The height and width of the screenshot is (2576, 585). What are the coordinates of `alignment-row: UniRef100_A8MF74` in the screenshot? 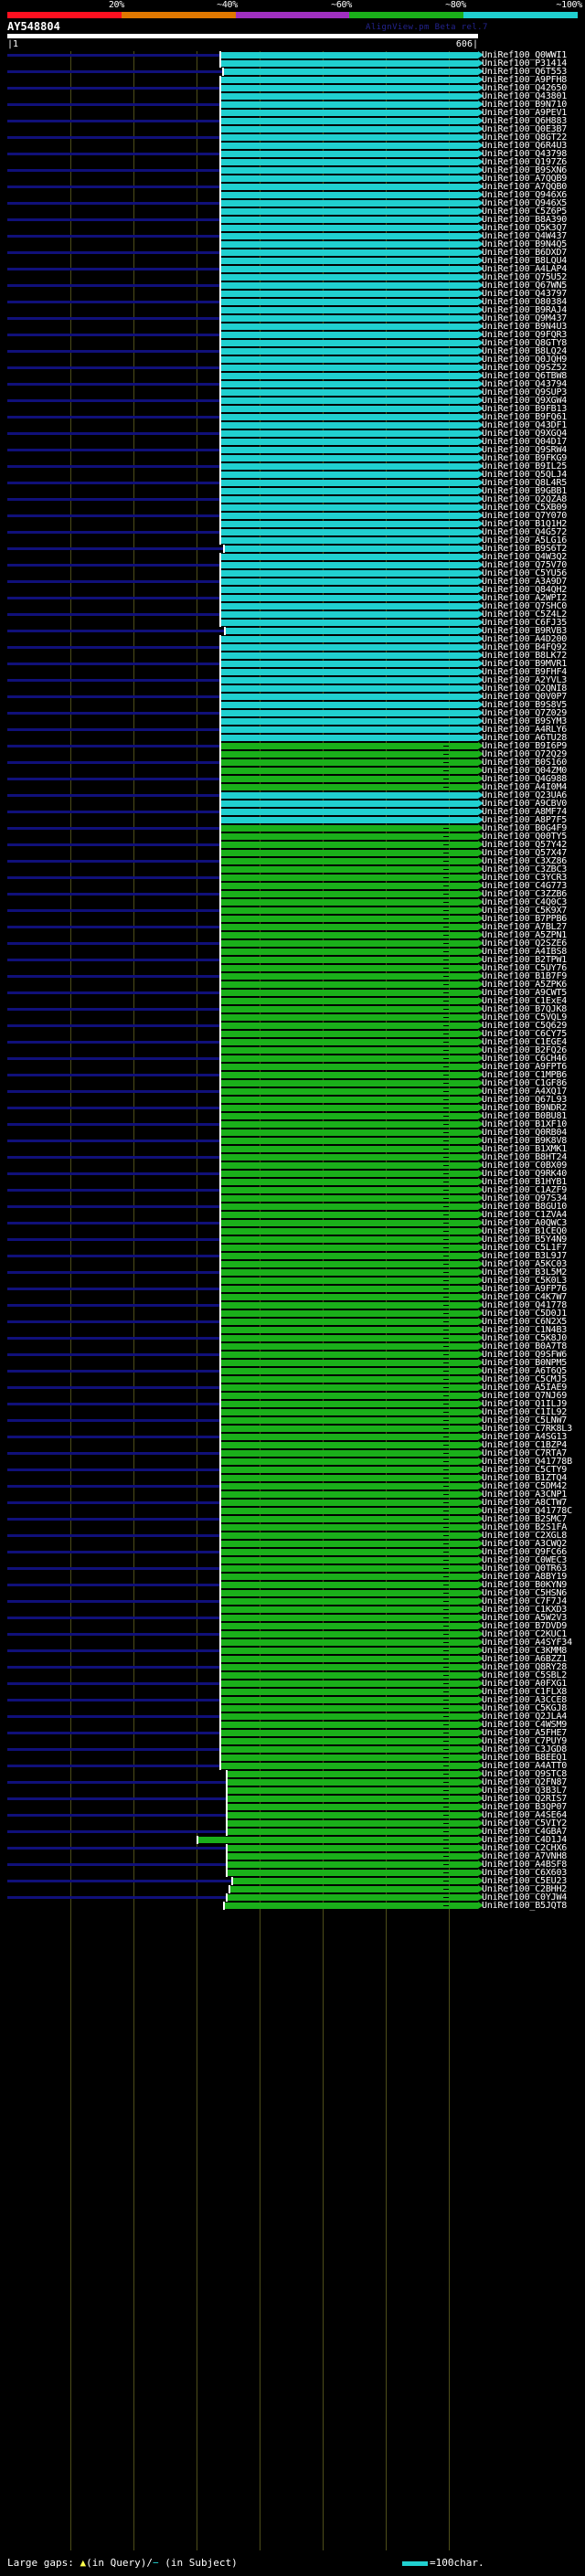 It's located at (293, 812).